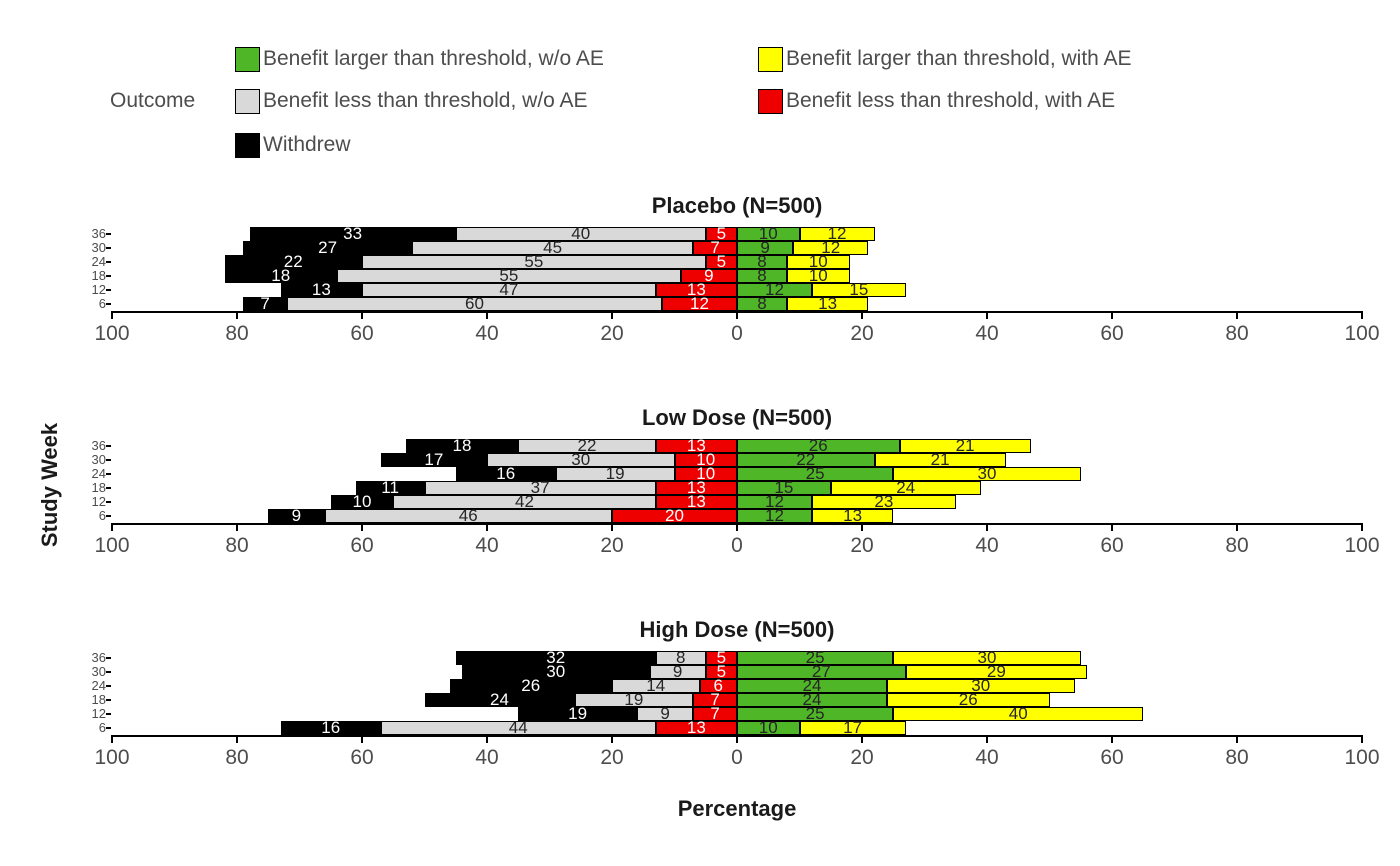  I want to click on bar-segment-withdrew: 7, so click(265, 303).